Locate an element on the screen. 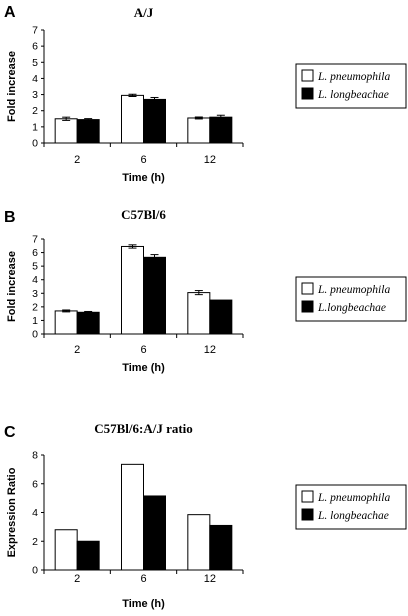 Image resolution: width=408 pixels, height=616 pixels. legend-label: L.longbeachae is located at coordinates (351, 308).